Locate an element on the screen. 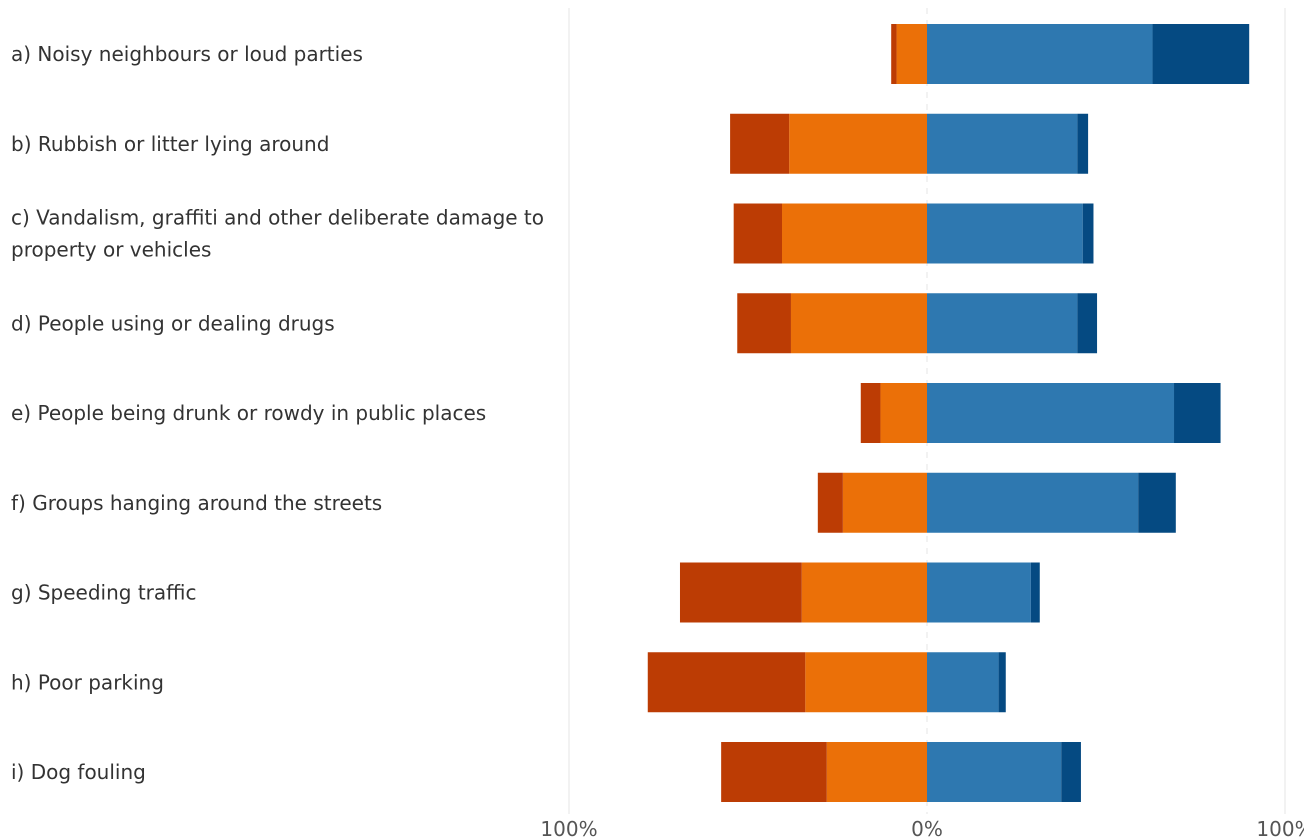 The image size is (1304, 840). category-label: g) Speeding traffic is located at coordinates (104, 593).